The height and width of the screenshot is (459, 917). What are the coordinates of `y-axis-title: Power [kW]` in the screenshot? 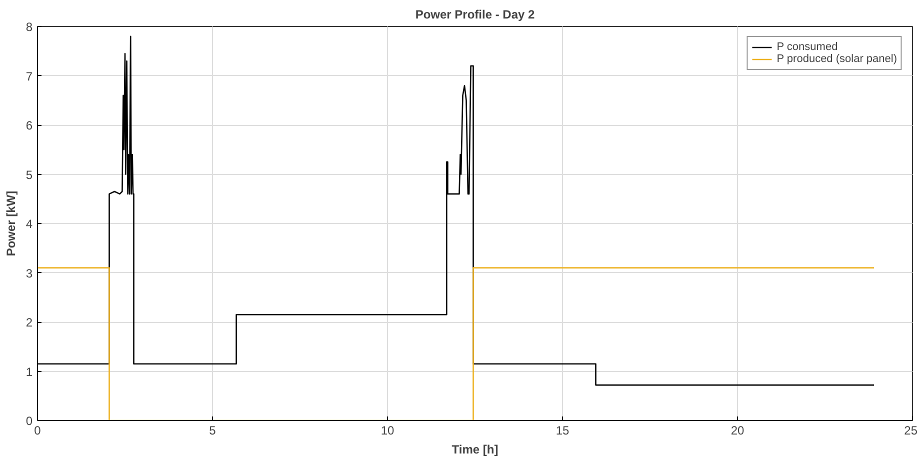 It's located at (11, 223).